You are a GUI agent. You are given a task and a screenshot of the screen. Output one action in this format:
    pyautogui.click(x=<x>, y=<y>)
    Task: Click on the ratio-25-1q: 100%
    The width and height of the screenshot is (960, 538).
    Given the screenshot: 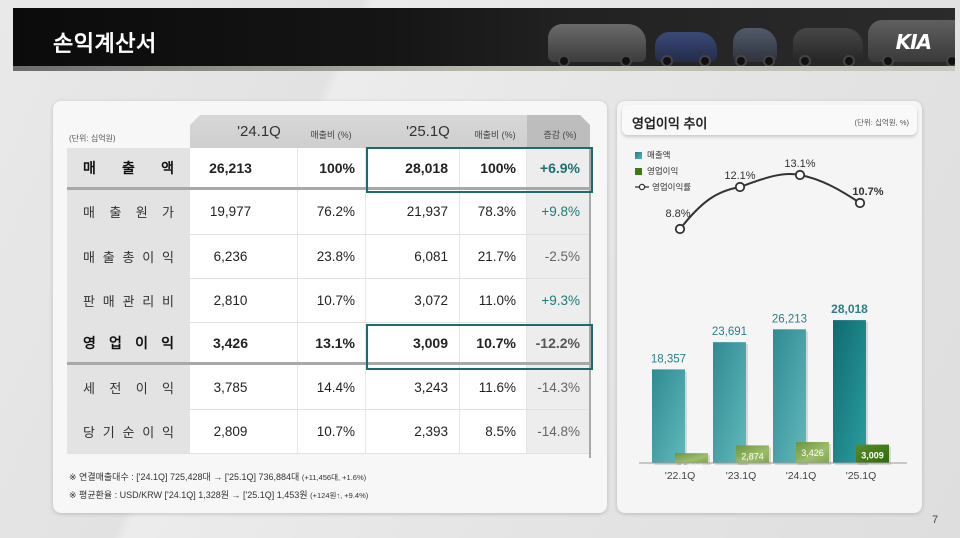 What is the action you would take?
    pyautogui.click(x=493, y=168)
    